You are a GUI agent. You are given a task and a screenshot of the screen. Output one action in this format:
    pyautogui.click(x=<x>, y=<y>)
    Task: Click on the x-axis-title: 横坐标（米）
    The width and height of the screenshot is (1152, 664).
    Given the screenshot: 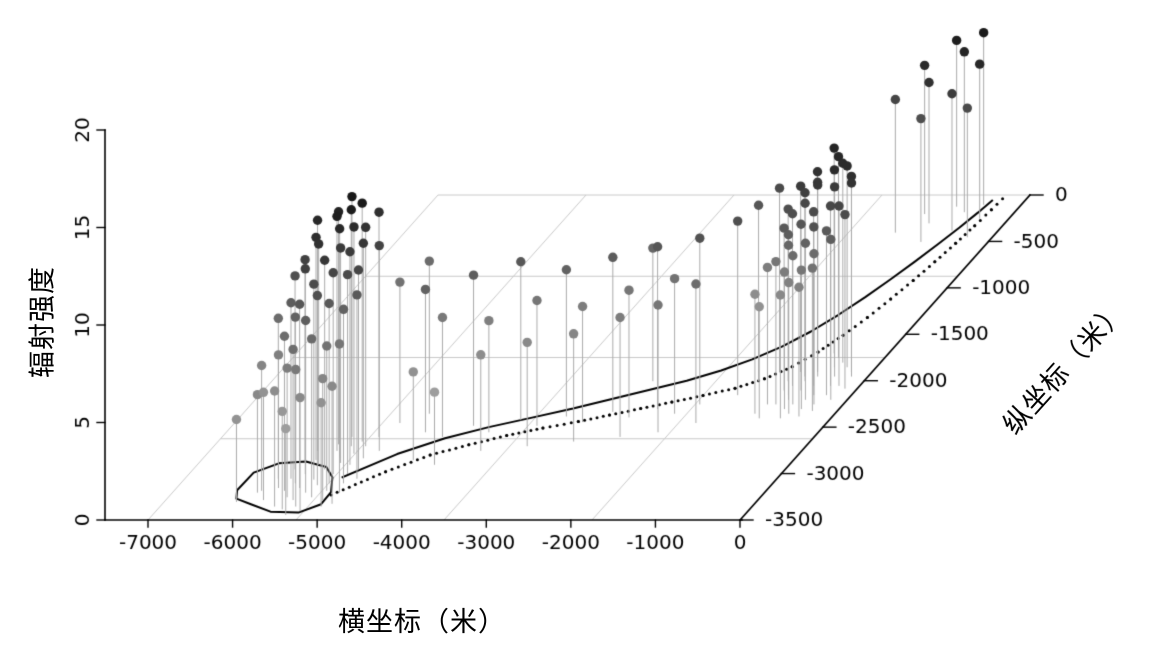 What is the action you would take?
    pyautogui.click(x=422, y=622)
    